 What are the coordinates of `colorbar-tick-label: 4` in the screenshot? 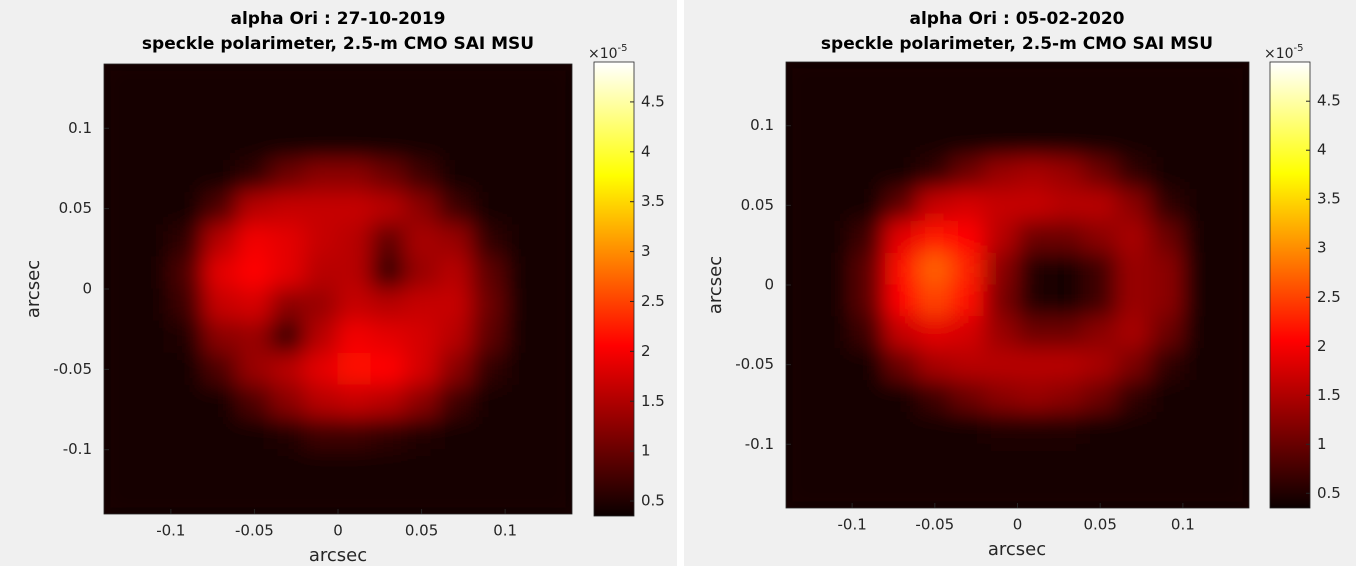 It's located at (1322, 150).